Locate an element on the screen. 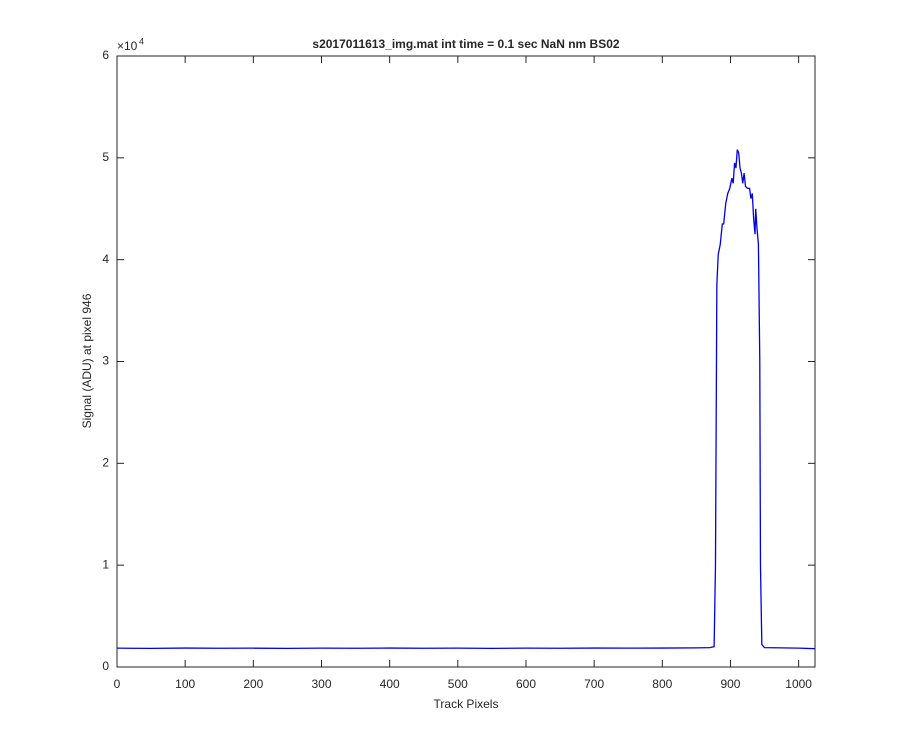 This screenshot has height=750, width=900. y-tick-label: 5 is located at coordinates (105, 157).